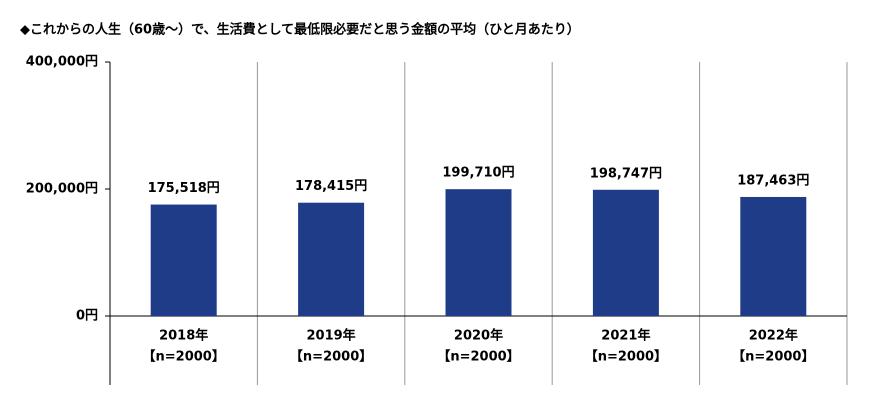 This screenshot has height=419, width=870. Describe the element at coordinates (62, 62) in the screenshot. I see `y-tick-label: 400,000円` at that location.